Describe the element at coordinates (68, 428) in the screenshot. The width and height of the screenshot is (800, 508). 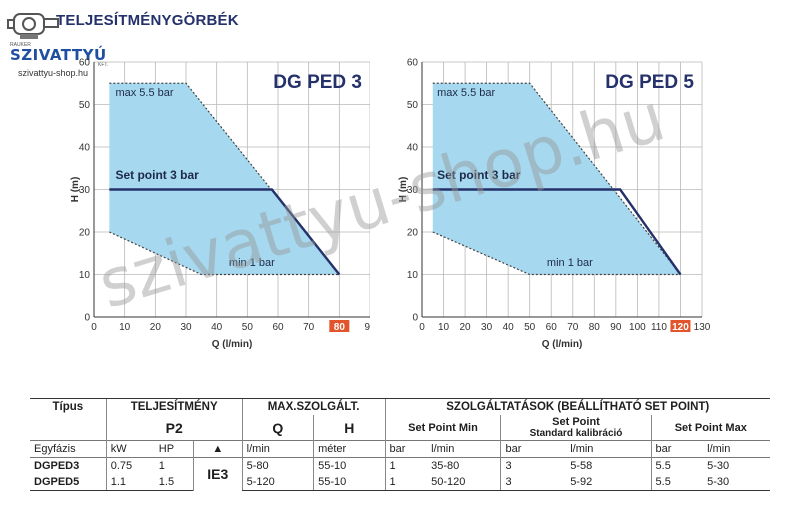
I see `empty-cell` at that location.